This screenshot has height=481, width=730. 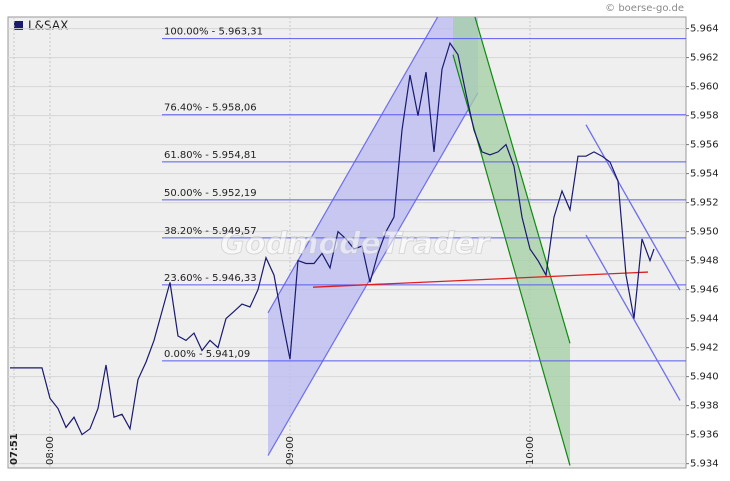 I want to click on y-tick-label: 5.958, so click(x=704, y=116).